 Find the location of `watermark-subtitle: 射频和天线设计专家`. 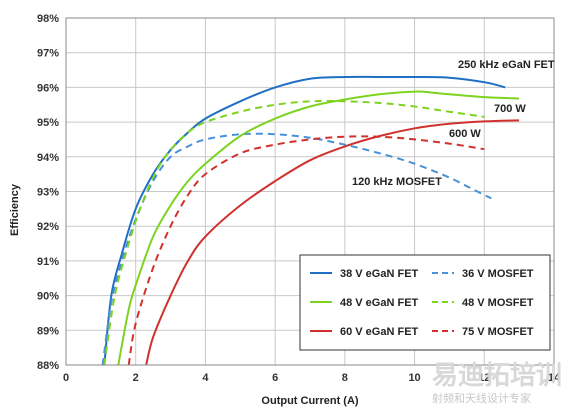

watermark-subtitle: 射频和天线设计专家 is located at coordinates (481, 398).